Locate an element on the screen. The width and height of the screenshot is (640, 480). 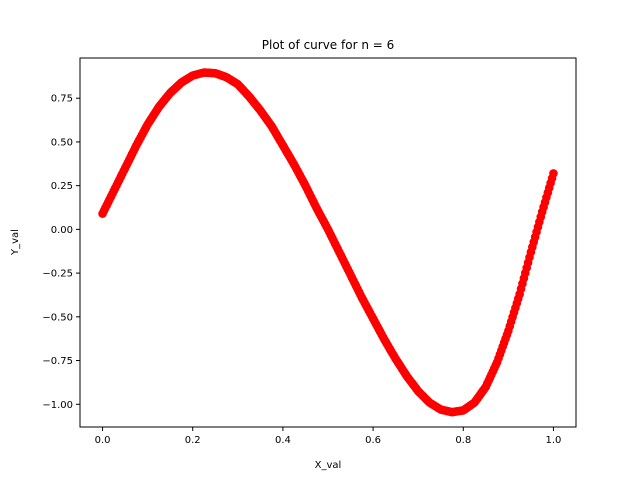
y-tick-label: 0.50 is located at coordinates (62, 142).